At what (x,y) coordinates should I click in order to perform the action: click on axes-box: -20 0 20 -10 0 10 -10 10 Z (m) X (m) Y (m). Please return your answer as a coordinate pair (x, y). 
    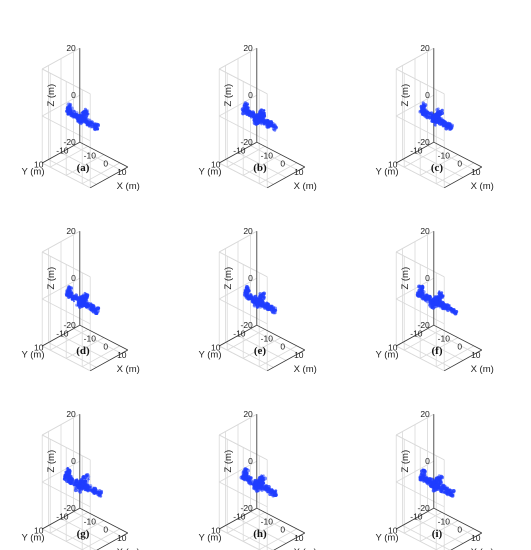
    Looking at the image, I should click on (80, 300).